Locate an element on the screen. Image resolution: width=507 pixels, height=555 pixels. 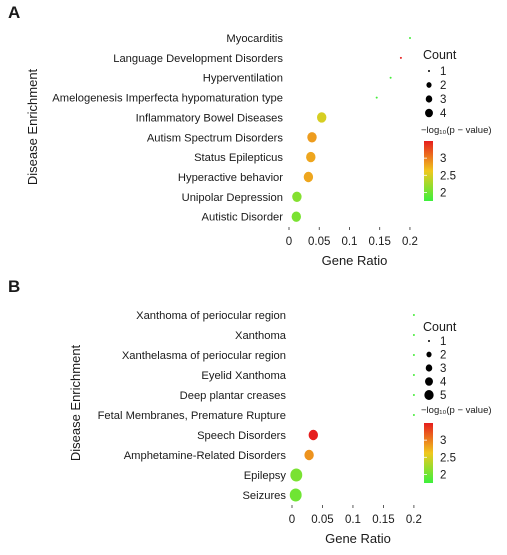
category-label: Language Development Disorders is located at coordinates (198, 59).